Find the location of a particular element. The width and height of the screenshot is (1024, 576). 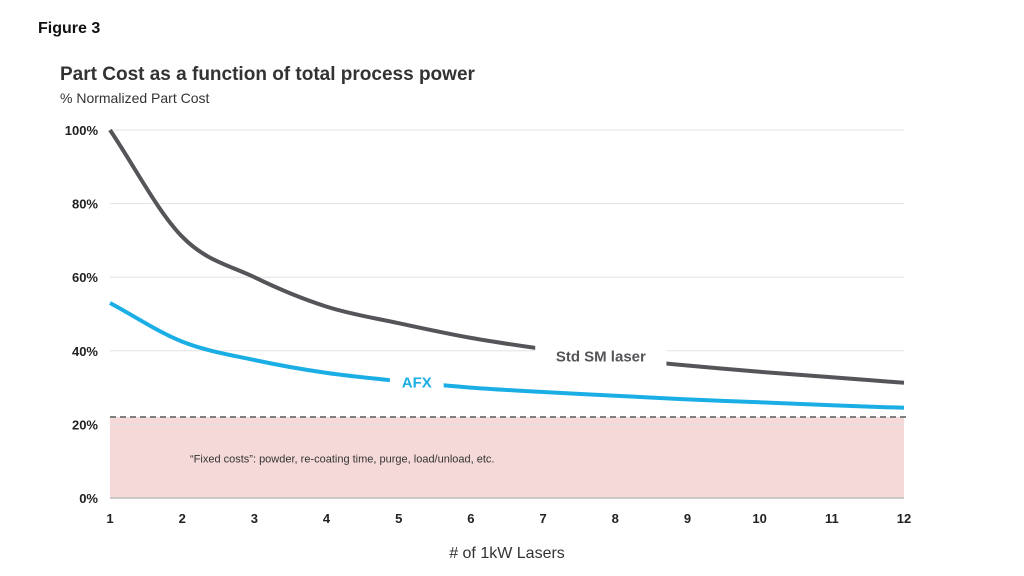

x-tick-label: 6 is located at coordinates (470, 518).